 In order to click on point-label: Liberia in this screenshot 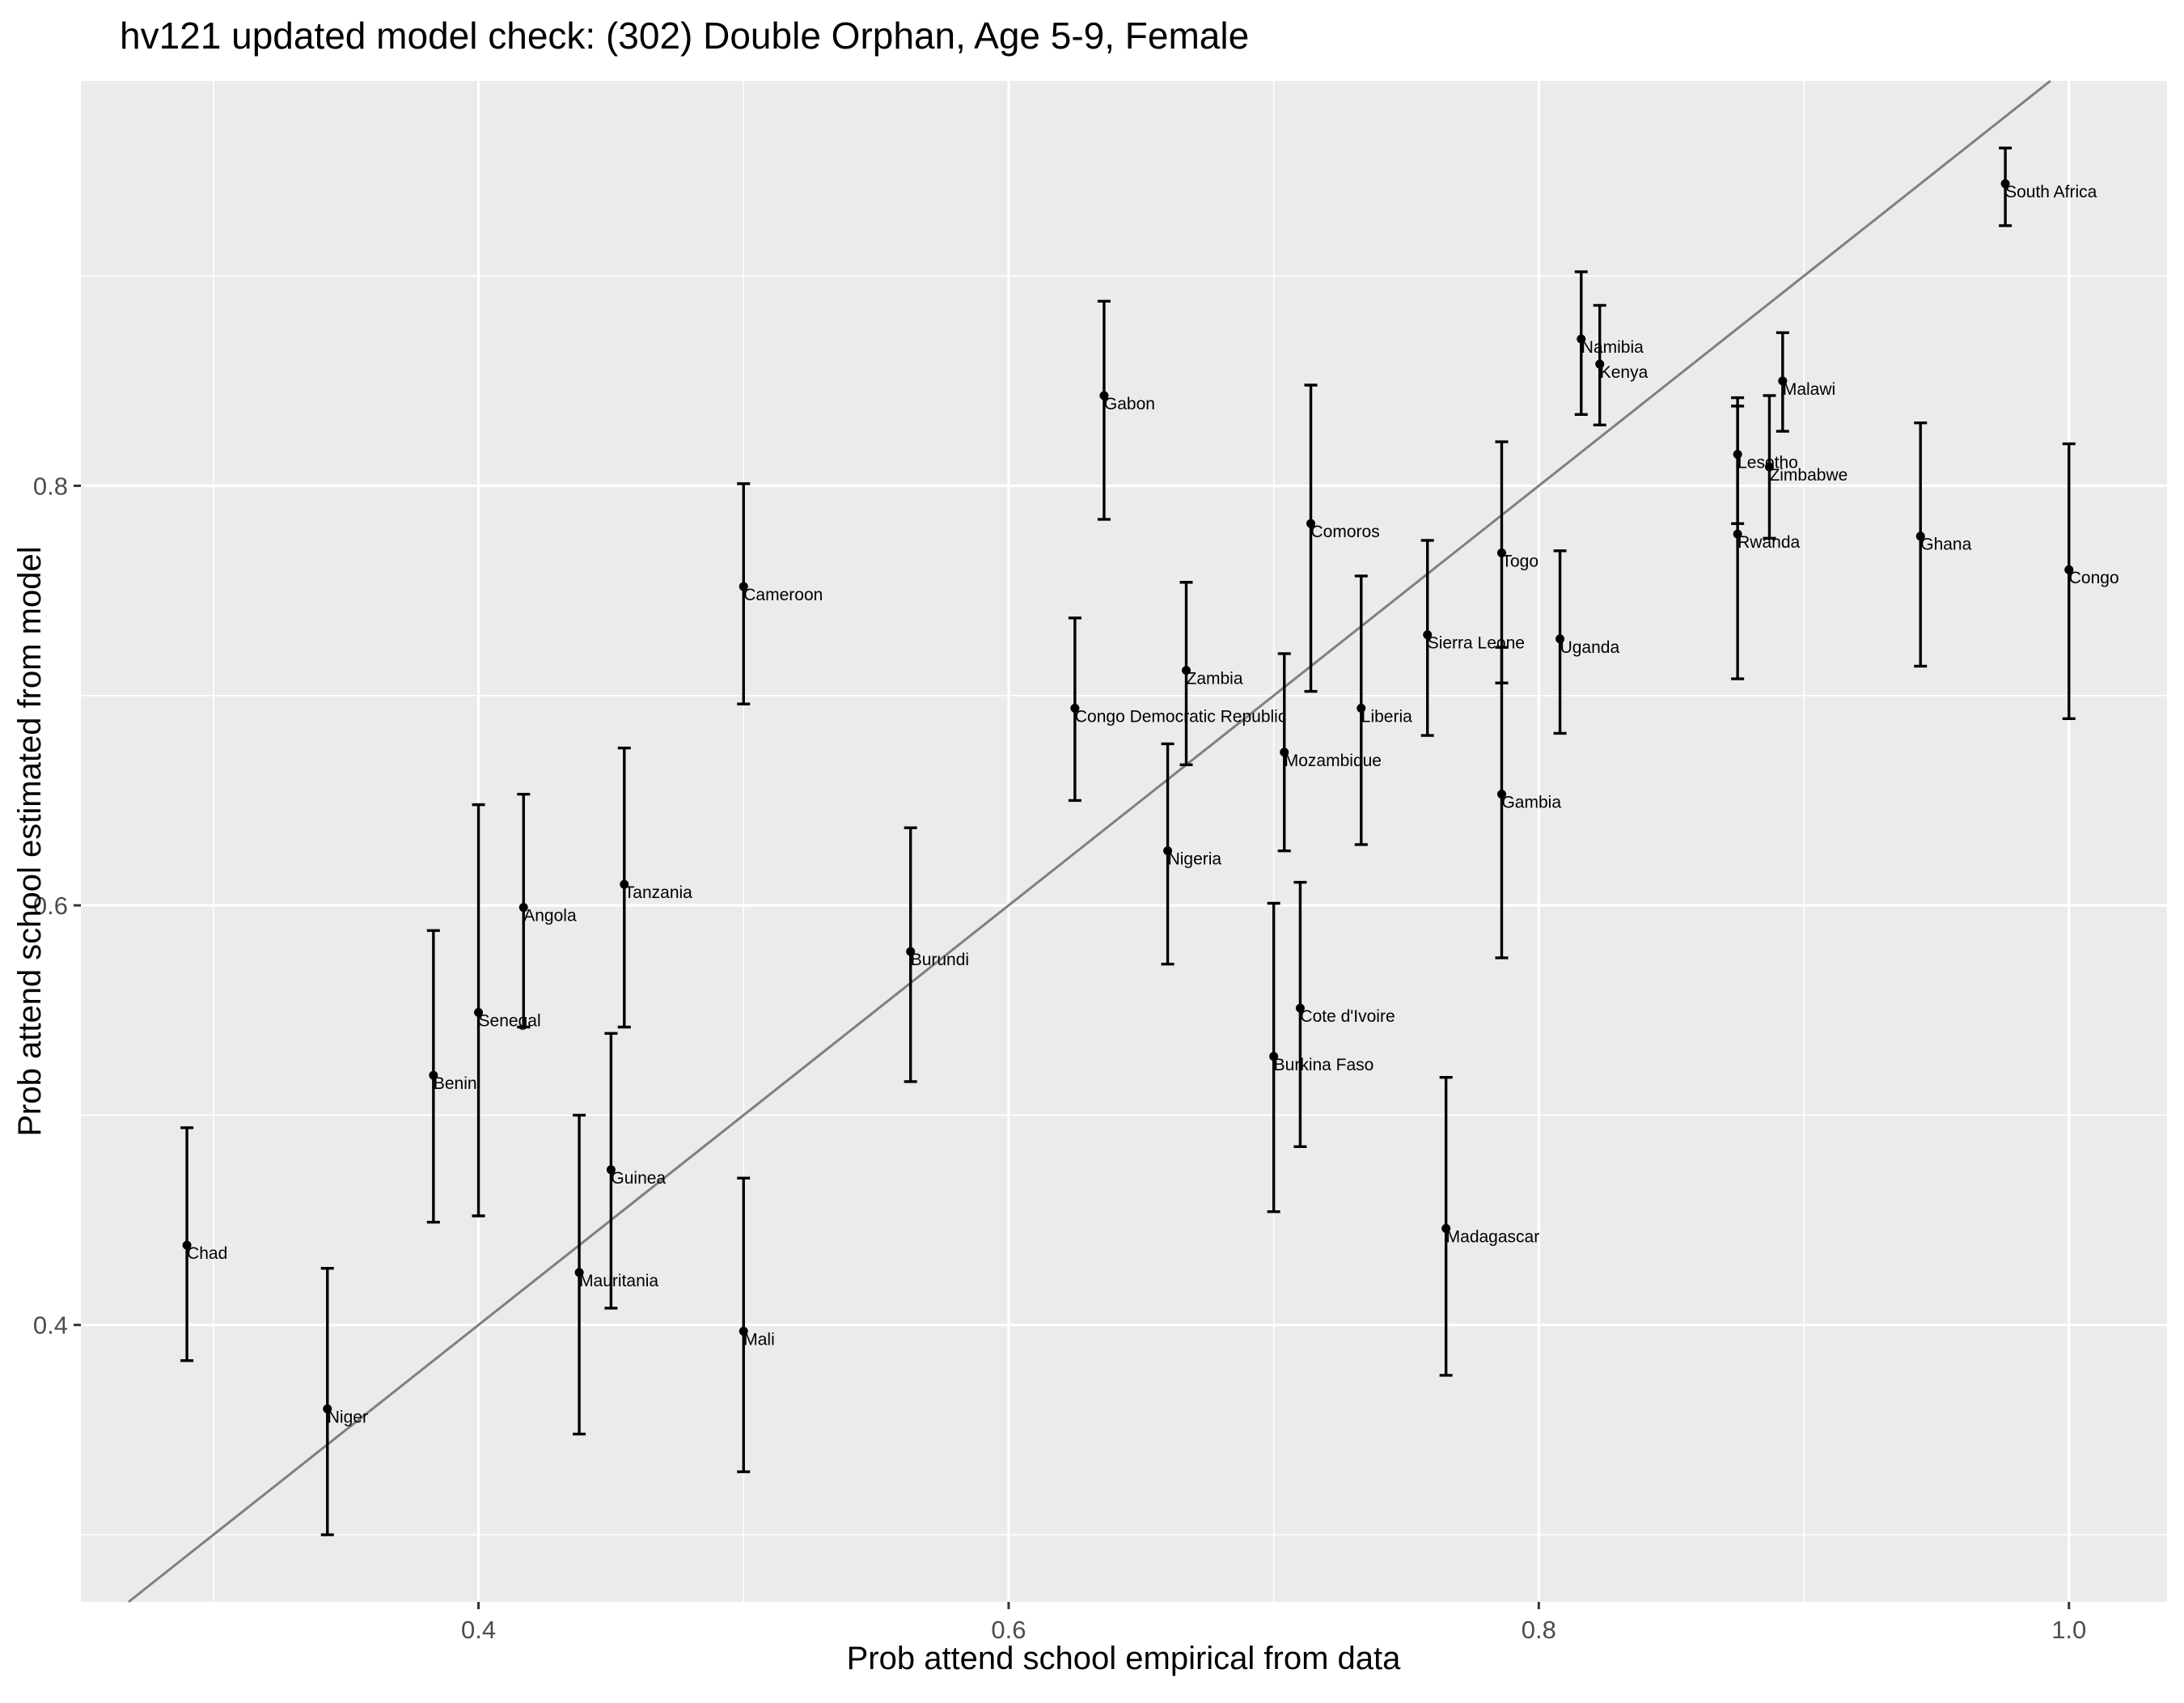, I will do `click(1386, 716)`.